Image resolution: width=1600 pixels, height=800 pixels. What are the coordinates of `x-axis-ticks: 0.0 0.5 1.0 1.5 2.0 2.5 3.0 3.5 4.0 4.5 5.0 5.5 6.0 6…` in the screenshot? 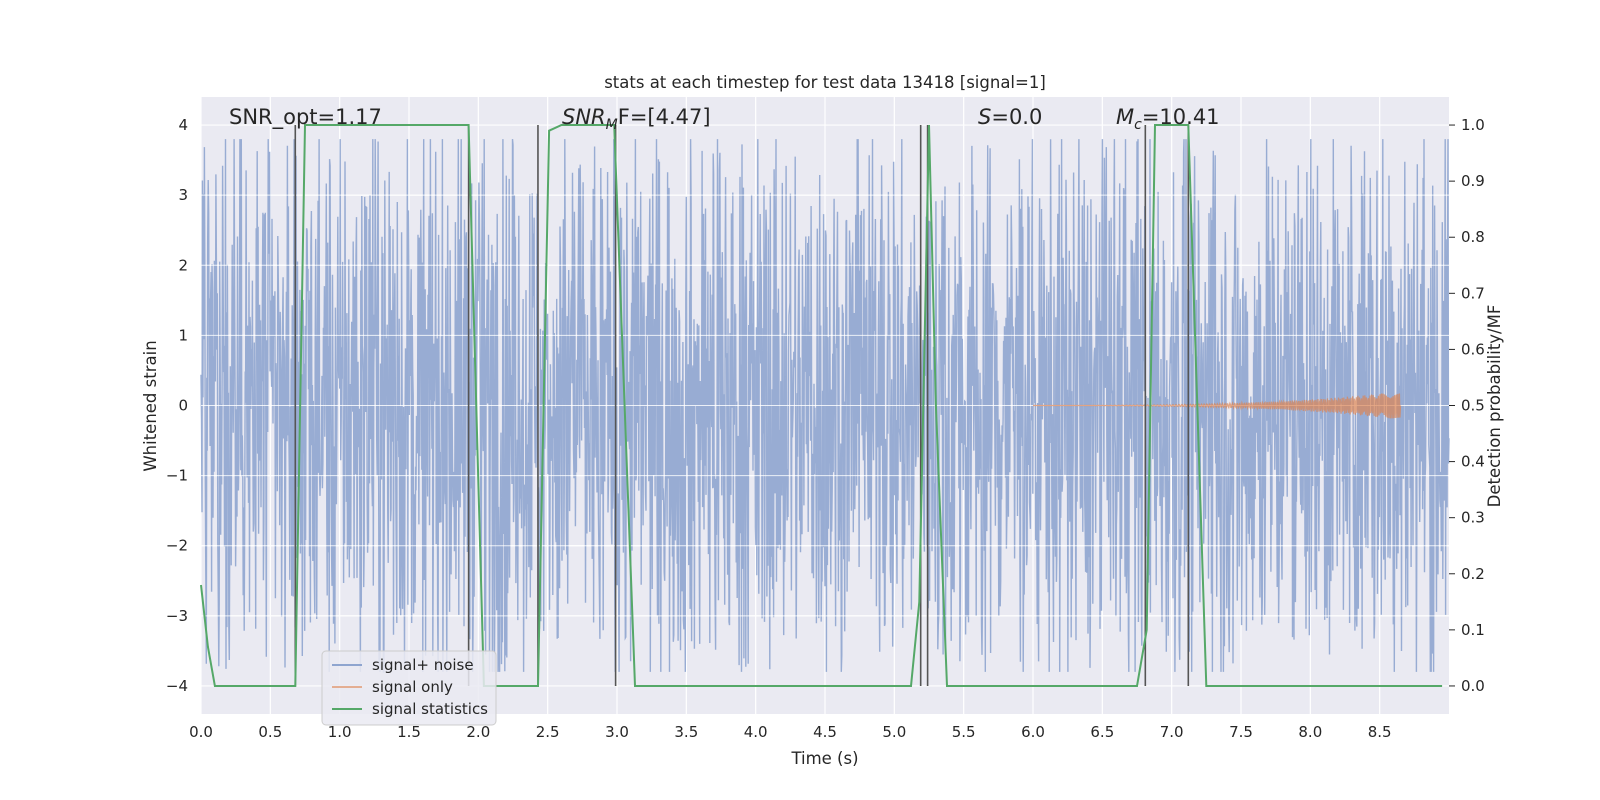 It's located at (790, 732).